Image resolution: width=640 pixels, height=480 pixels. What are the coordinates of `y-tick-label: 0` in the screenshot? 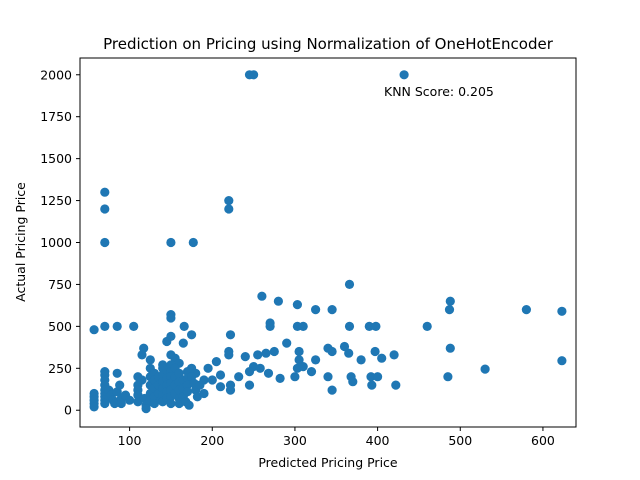 It's located at (68, 410).